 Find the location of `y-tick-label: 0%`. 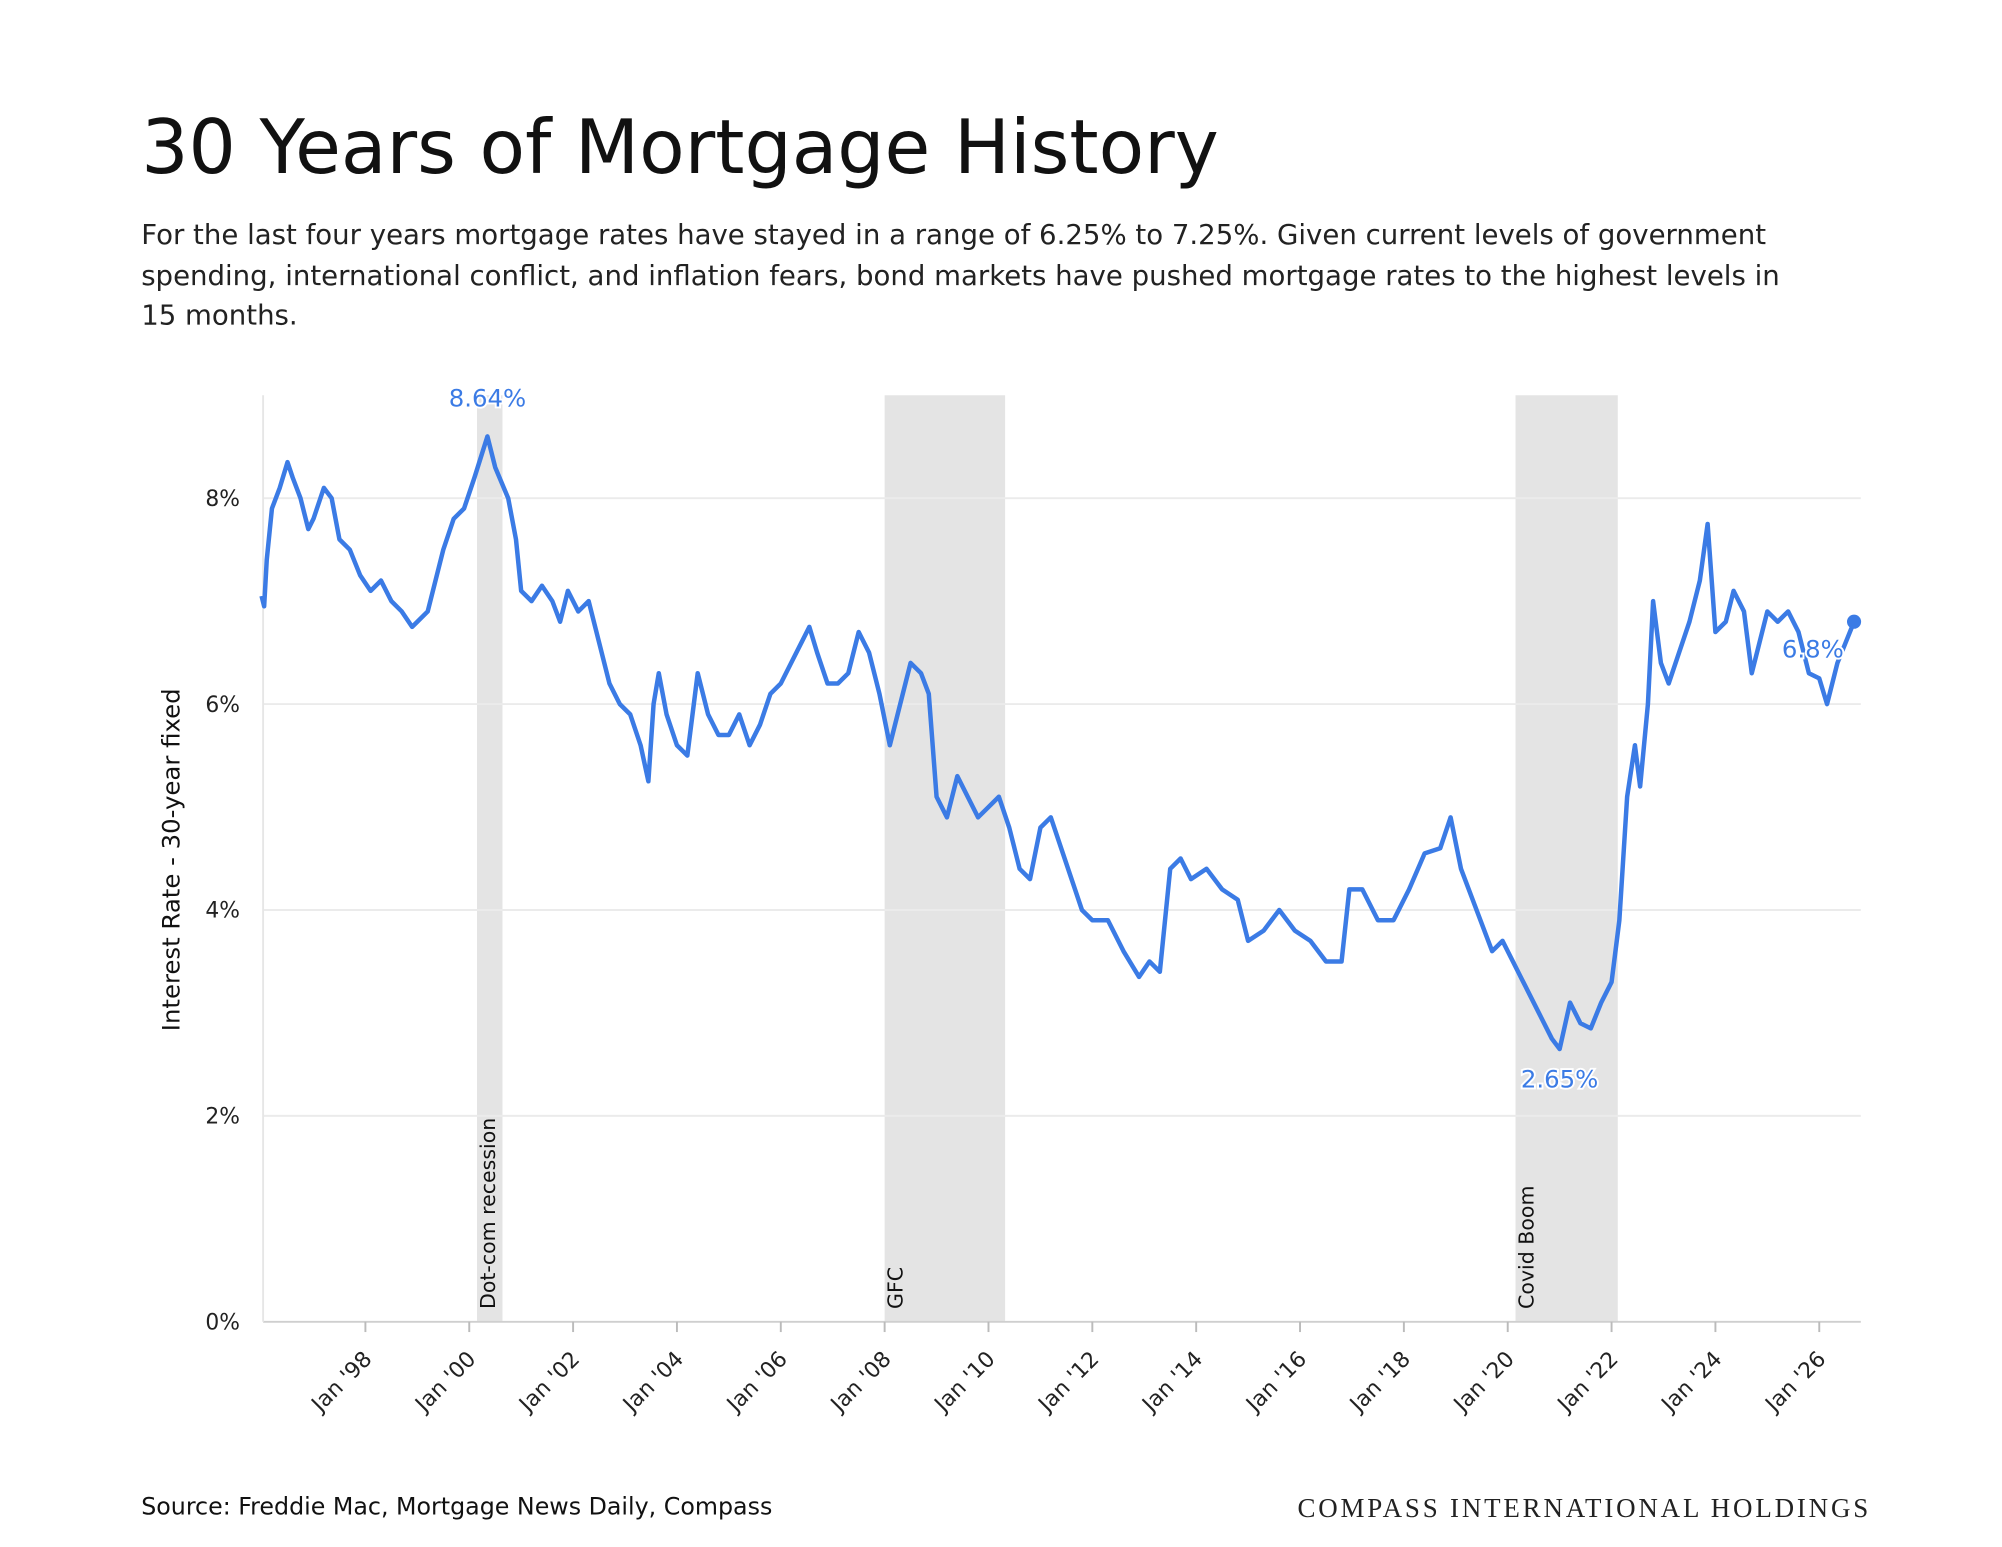

y-tick-label: 0% is located at coordinates (222, 1322).